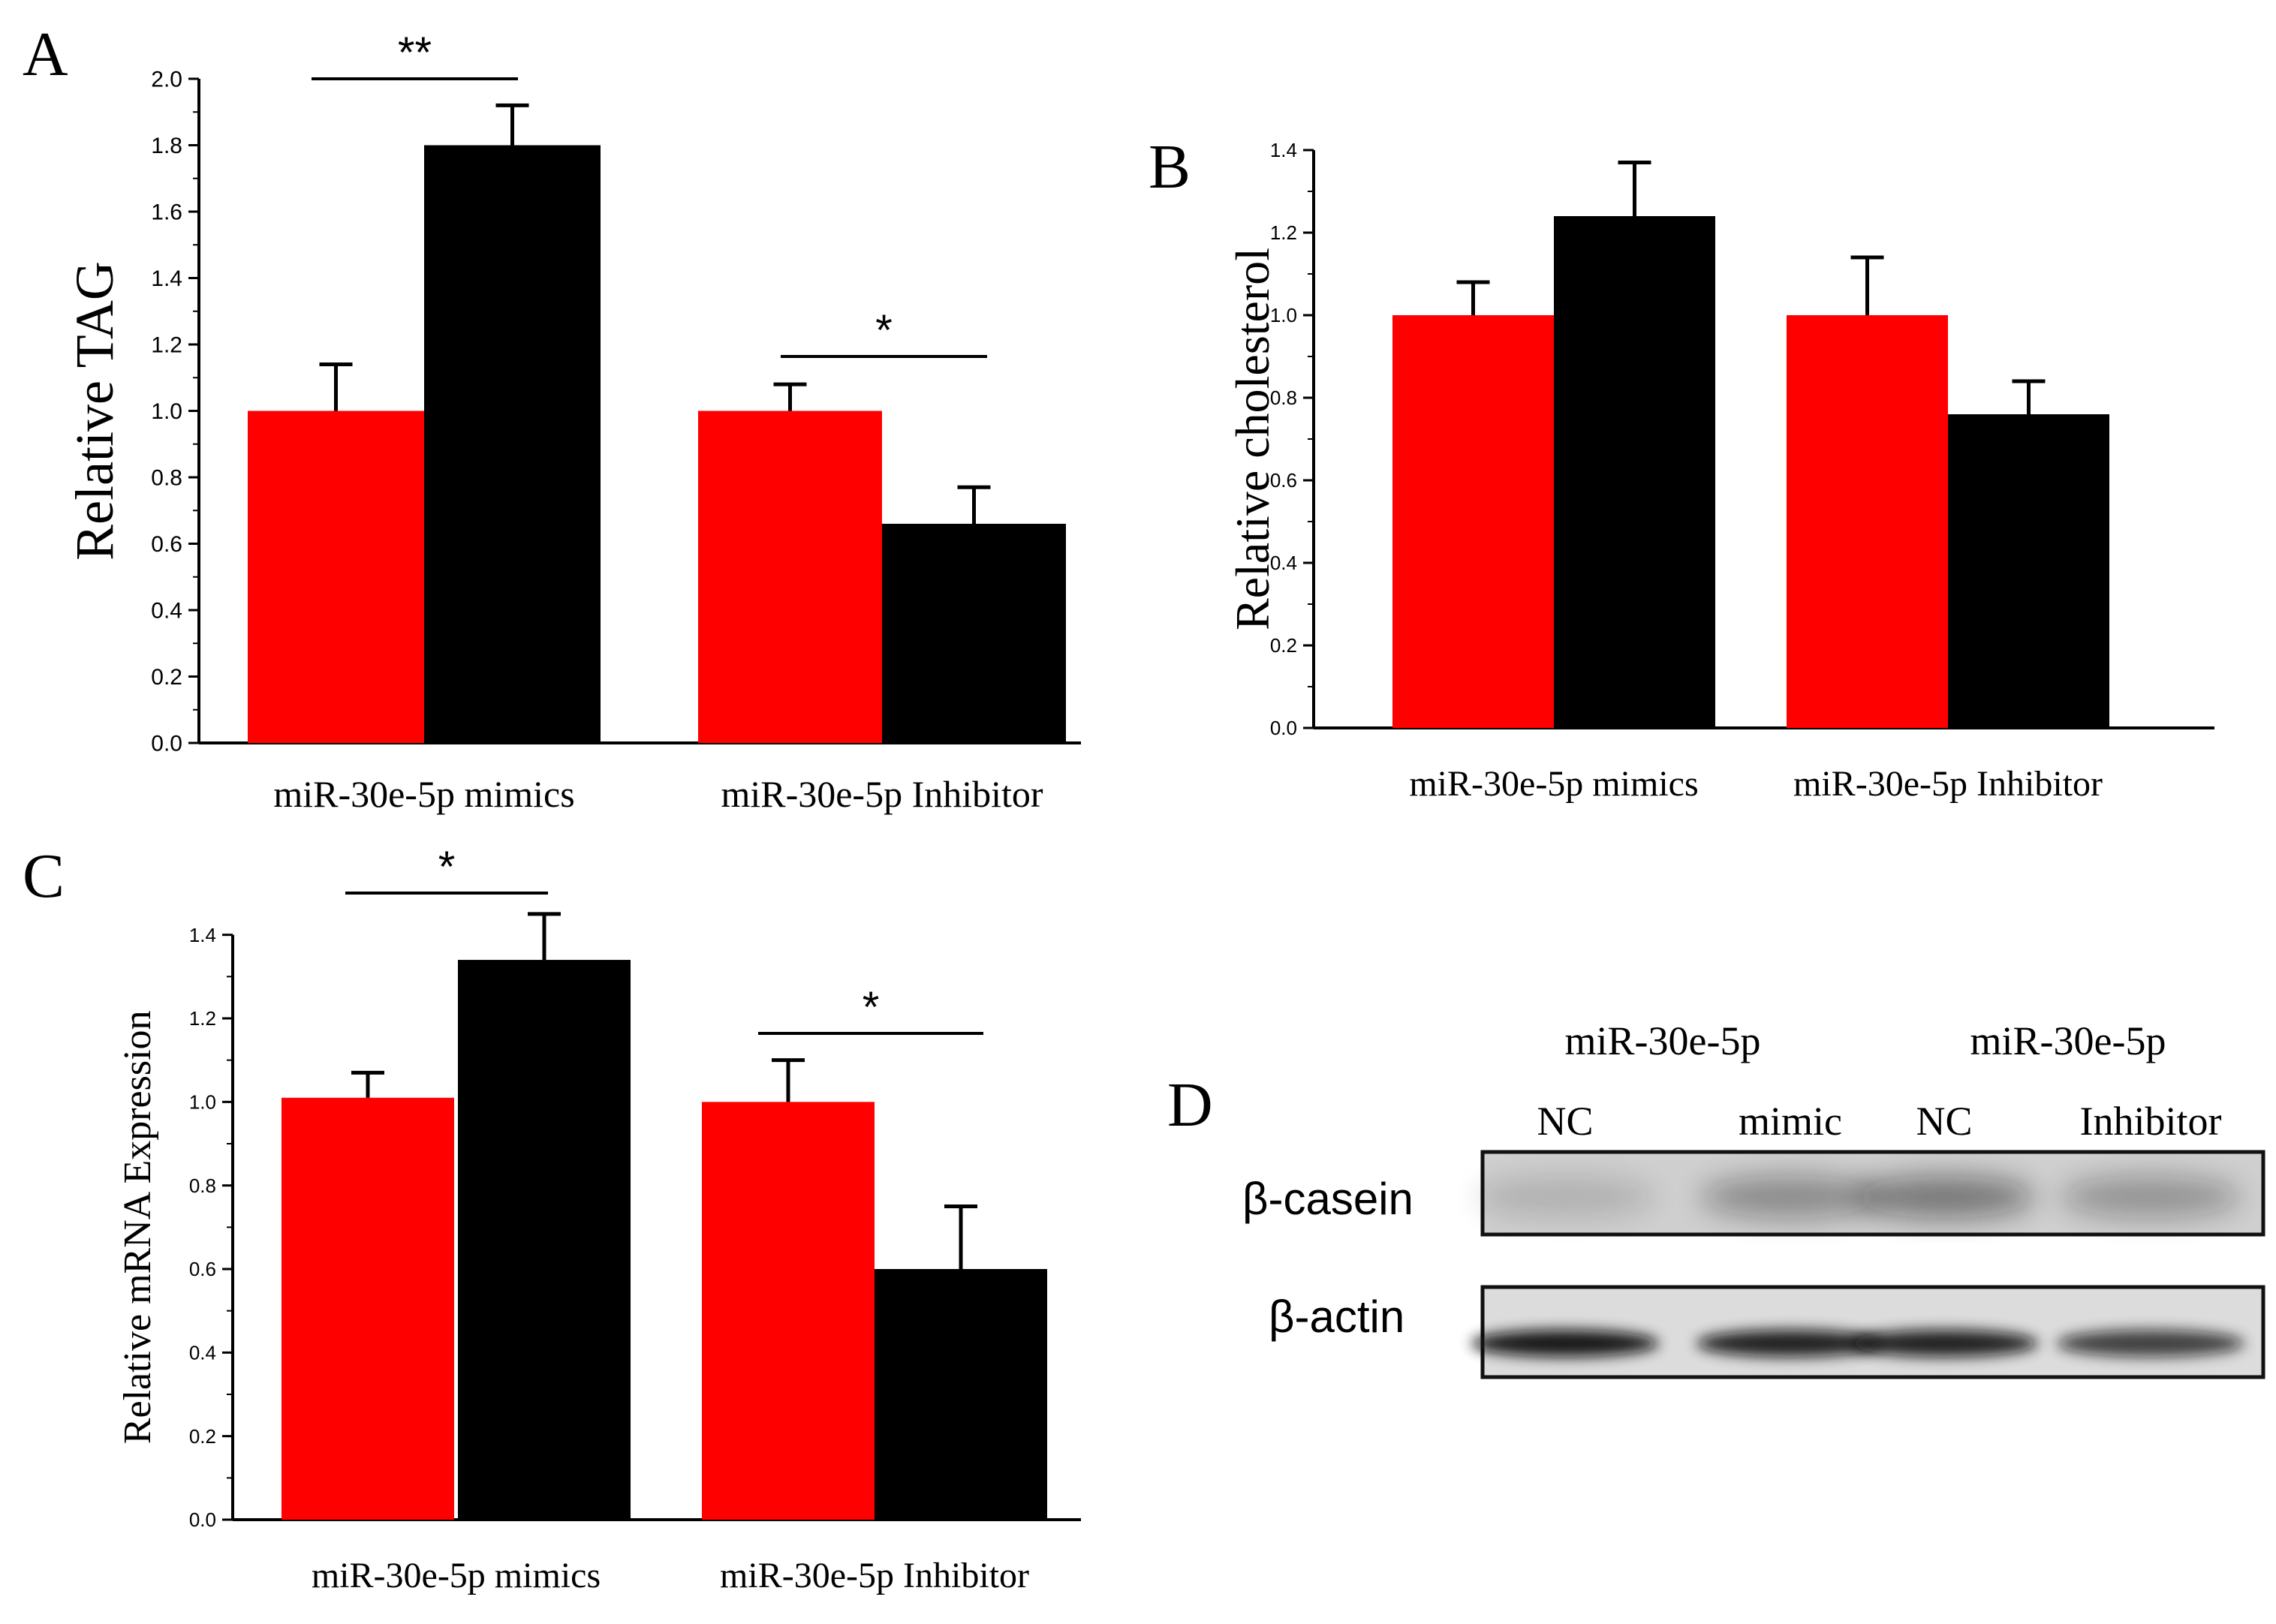  Describe the element at coordinates (45, 54) in the screenshot. I see `panel-a-letter: A` at that location.